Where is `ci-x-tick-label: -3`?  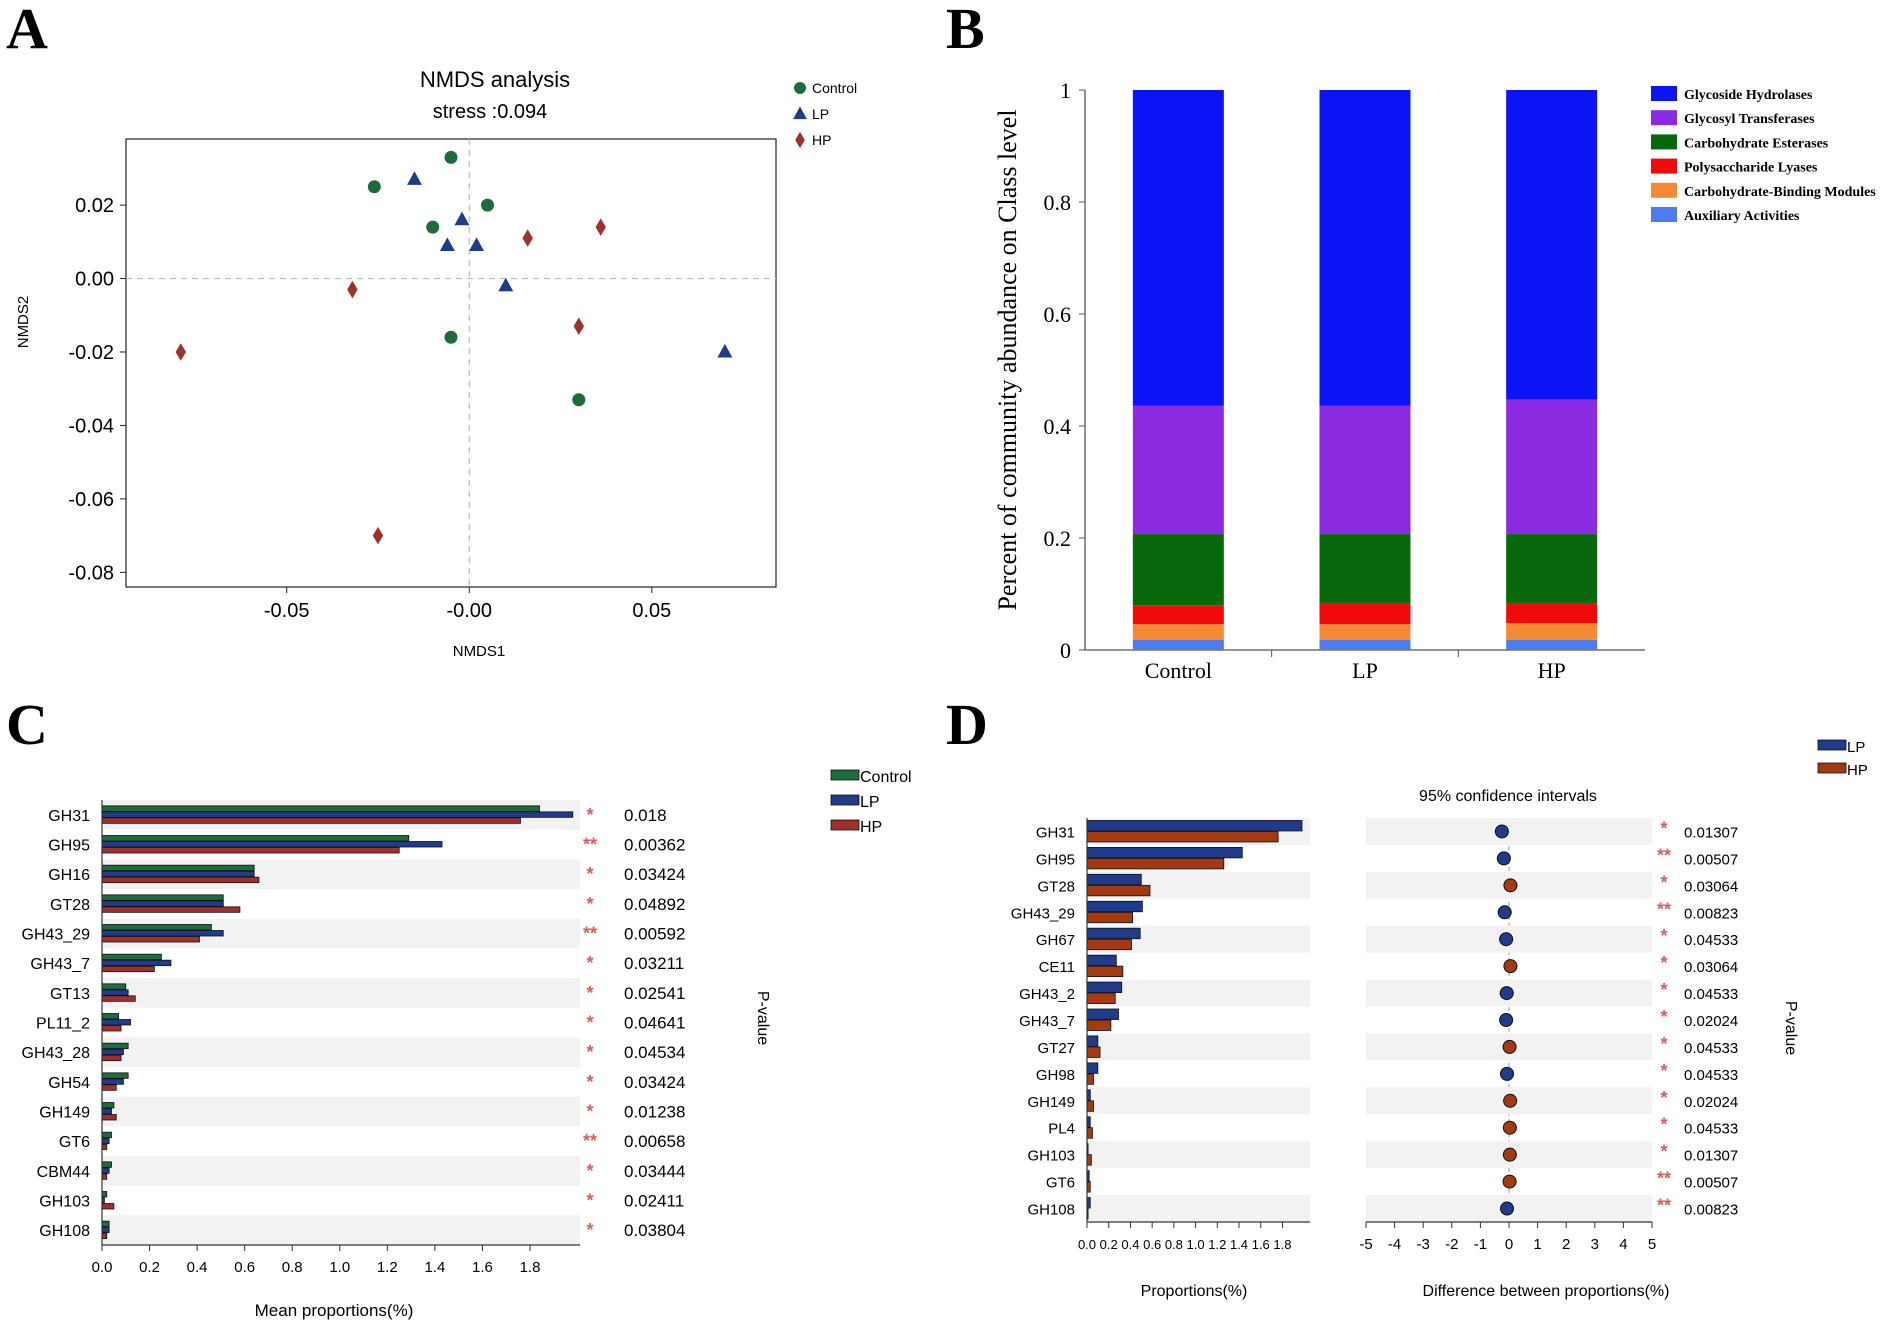 ci-x-tick-label: -3 is located at coordinates (1423, 1244).